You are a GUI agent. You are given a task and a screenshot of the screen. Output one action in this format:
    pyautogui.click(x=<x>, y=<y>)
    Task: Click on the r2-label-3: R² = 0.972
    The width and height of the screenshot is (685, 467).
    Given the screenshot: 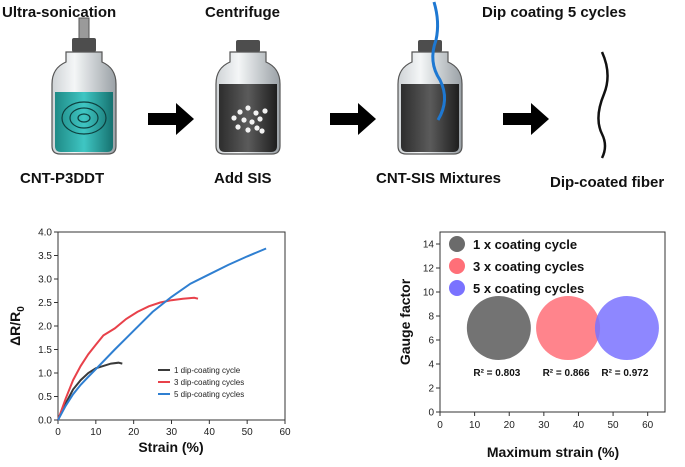 What is the action you would take?
    pyautogui.click(x=624, y=373)
    